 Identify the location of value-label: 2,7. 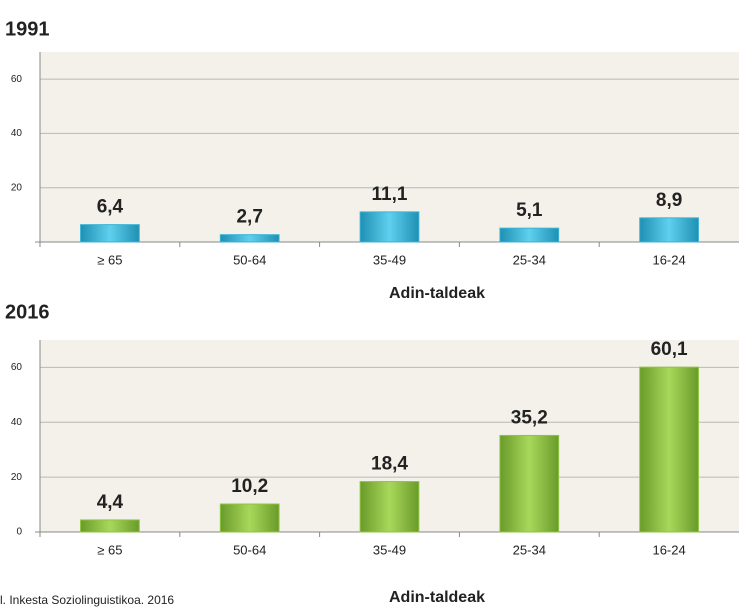
(249, 217).